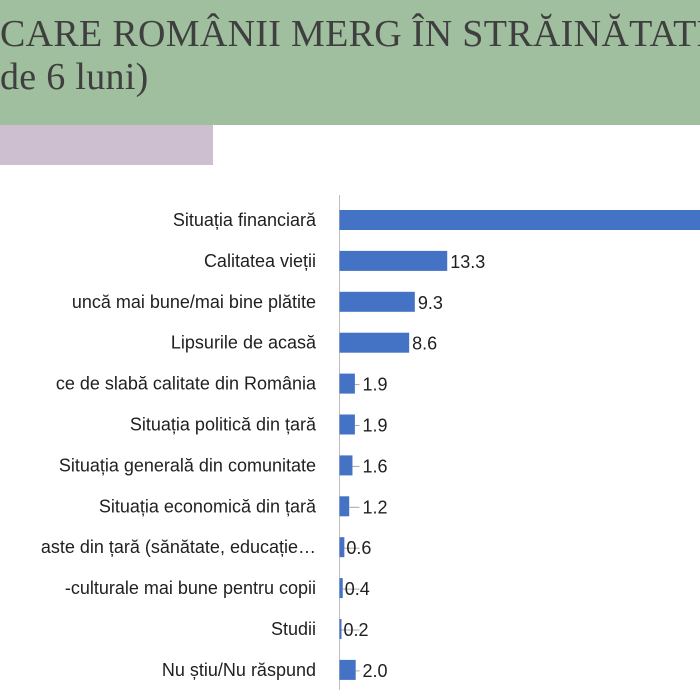 The width and height of the screenshot is (700, 700). I want to click on category-label: -culturale mai bune pentru copii, so click(190, 588).